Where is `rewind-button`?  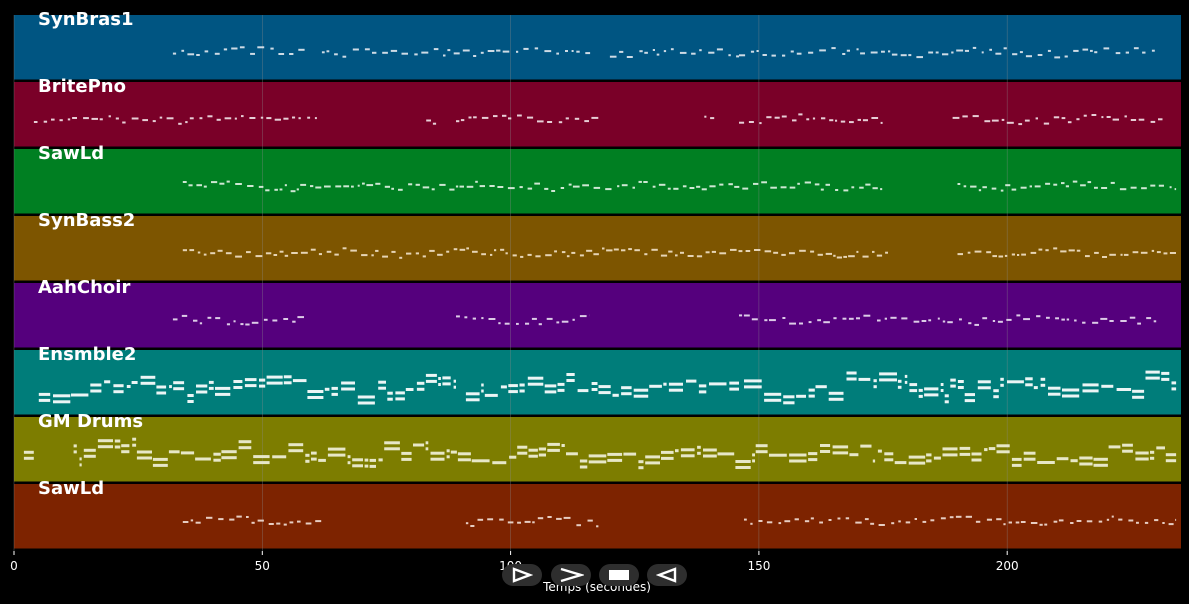
rewind-button is located at coordinates (667, 575).